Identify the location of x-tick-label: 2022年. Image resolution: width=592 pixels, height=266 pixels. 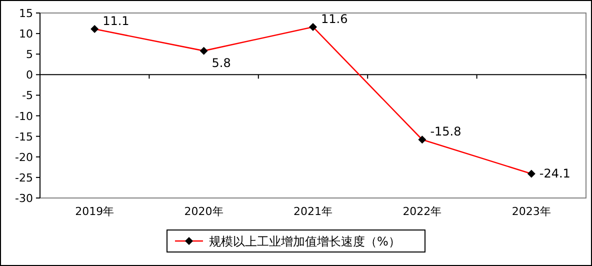
(422, 211).